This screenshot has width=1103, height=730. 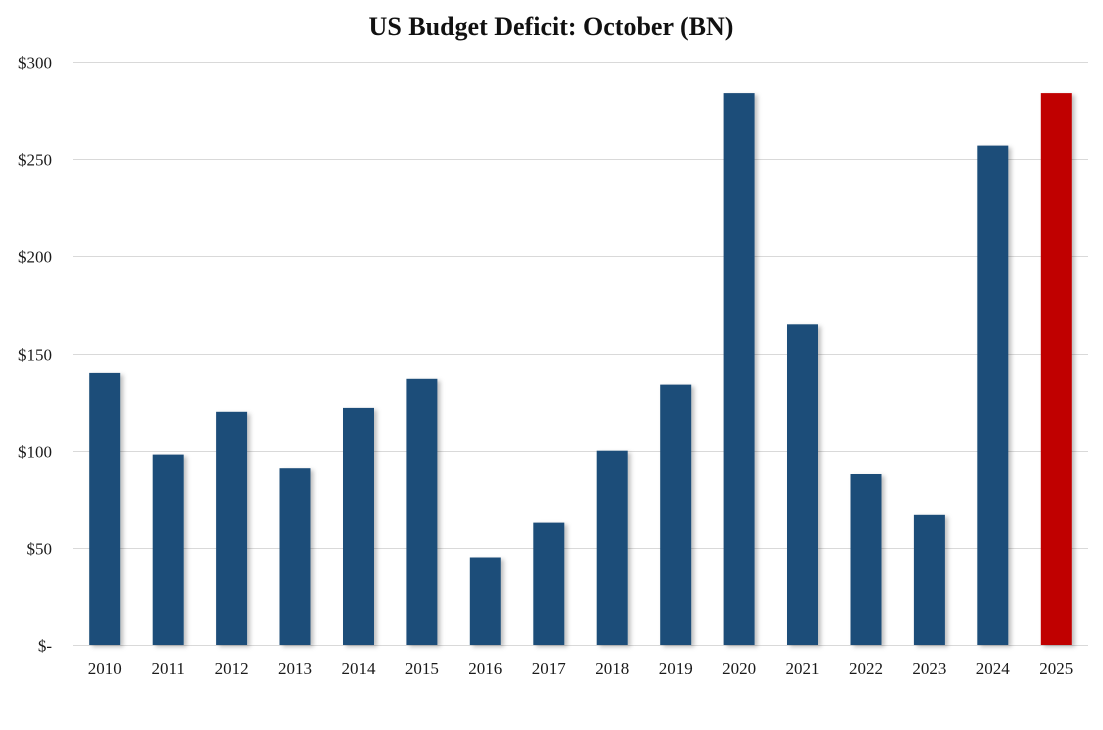 I want to click on x-tick-label: 2011, so click(x=168, y=668).